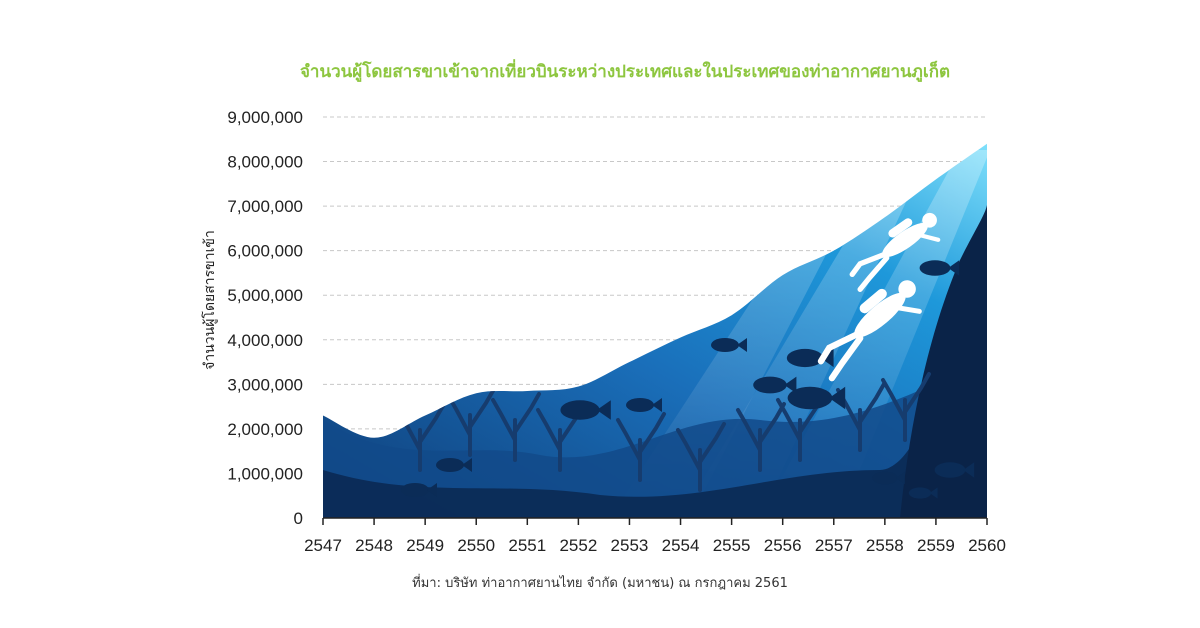  Describe the element at coordinates (783, 545) in the screenshot. I see `x-tick-label: 2556` at that location.